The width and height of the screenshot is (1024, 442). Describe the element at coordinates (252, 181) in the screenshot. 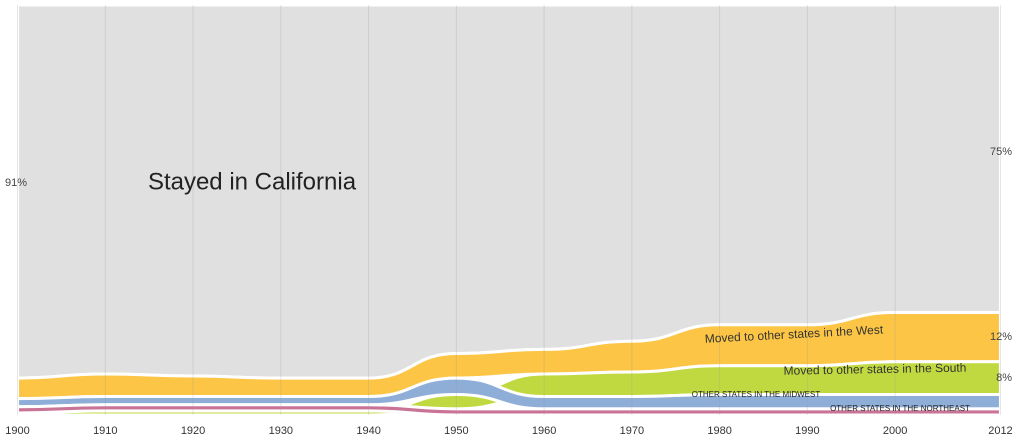

I see `series-label: Stayed in California` at that location.